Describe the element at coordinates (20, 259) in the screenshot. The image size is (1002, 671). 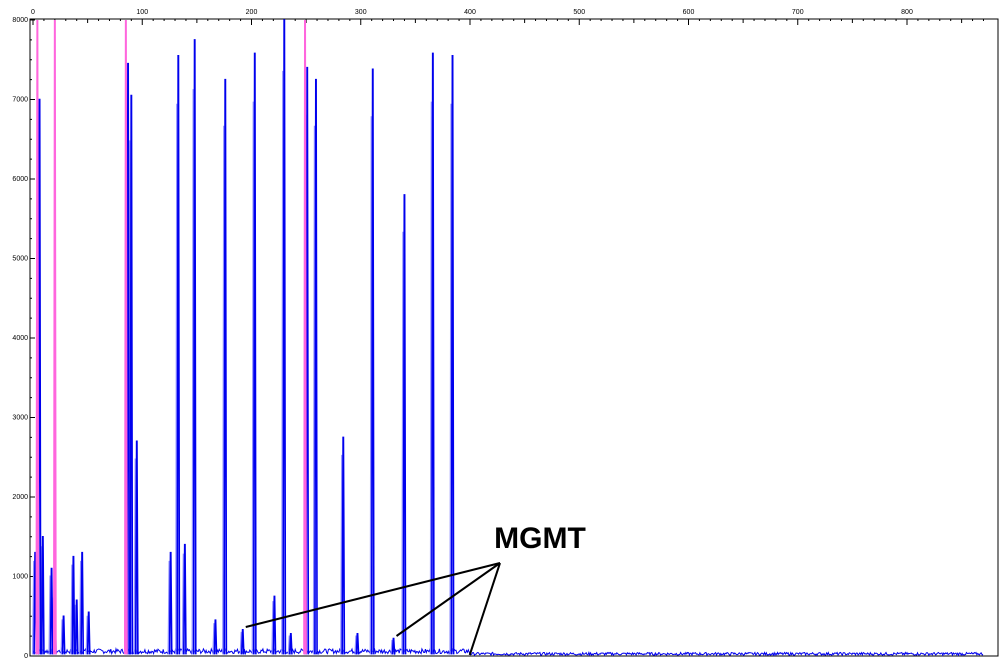
I see `y-tick-label: 5000` at that location.